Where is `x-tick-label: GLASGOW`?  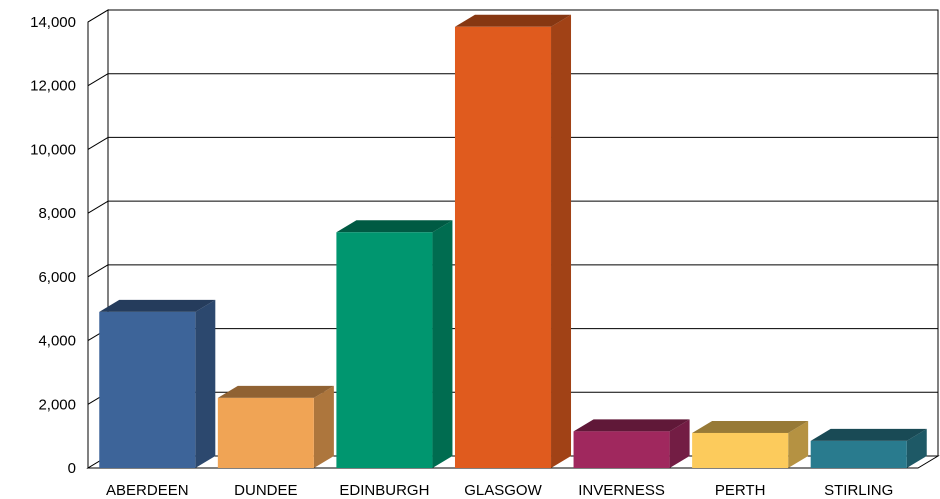
x-tick-label: GLASGOW is located at coordinates (503, 490).